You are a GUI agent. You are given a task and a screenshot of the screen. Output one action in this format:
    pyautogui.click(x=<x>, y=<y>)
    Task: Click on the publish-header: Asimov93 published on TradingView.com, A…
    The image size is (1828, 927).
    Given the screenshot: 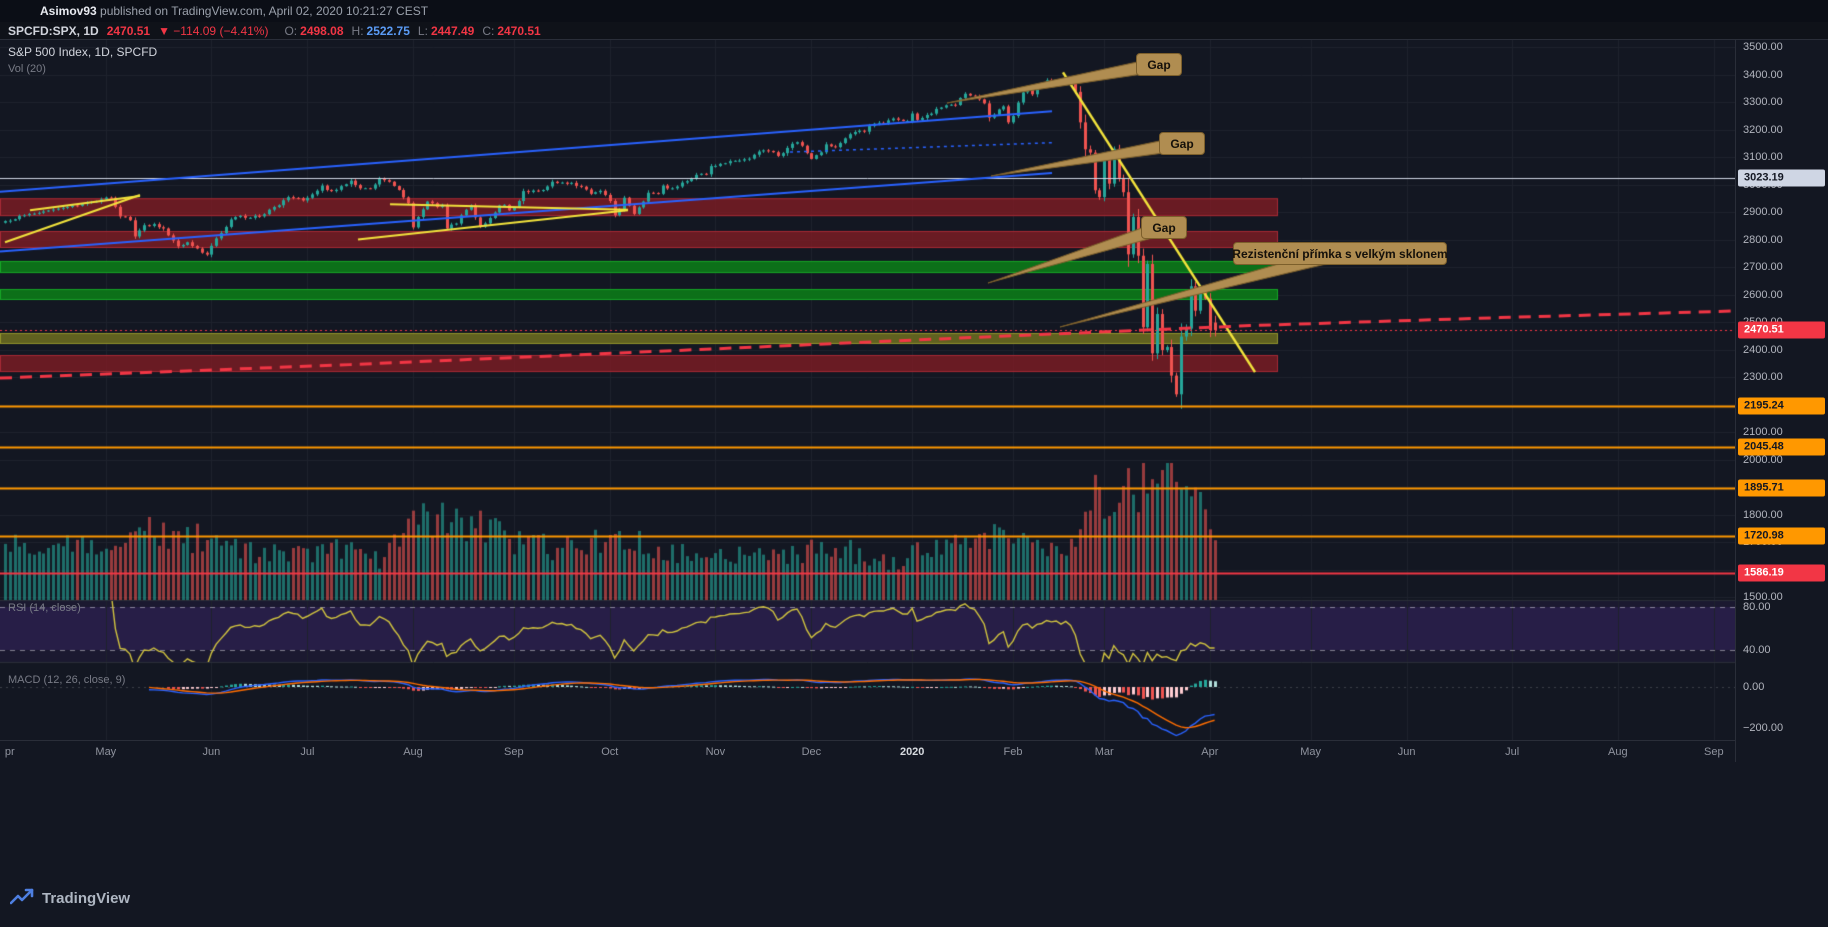 What is the action you would take?
    pyautogui.click(x=914, y=11)
    